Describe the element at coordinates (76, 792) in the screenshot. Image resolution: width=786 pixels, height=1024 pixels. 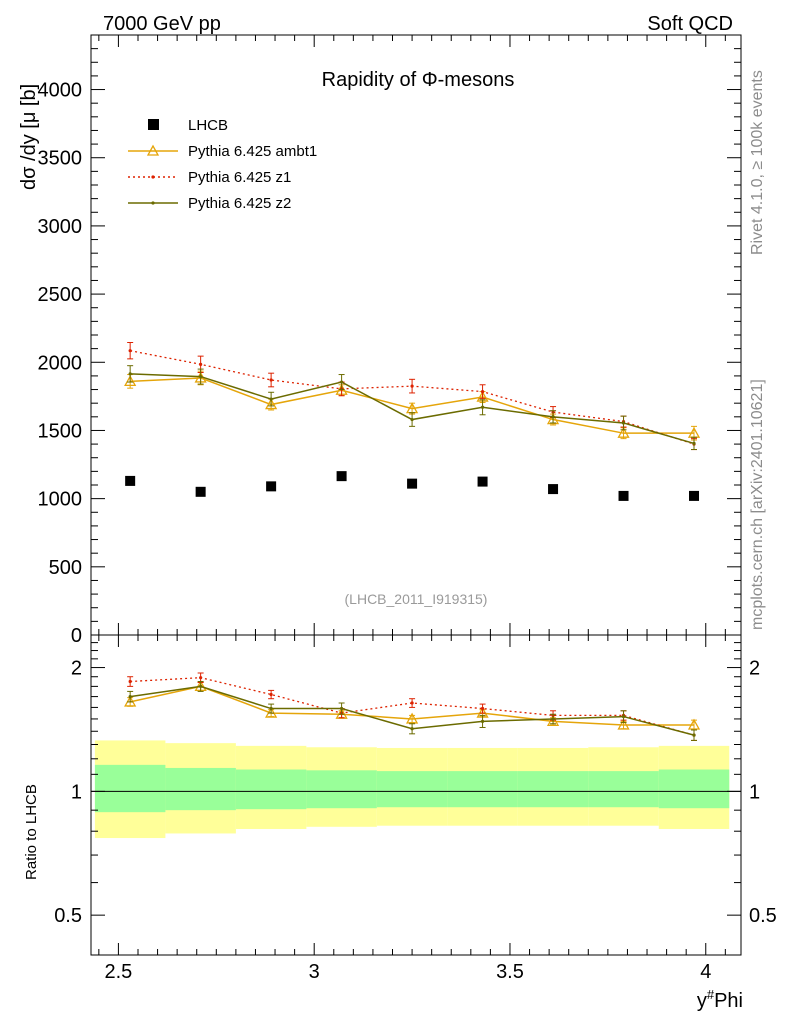
I see `ratio-y-tick-label: 1` at that location.